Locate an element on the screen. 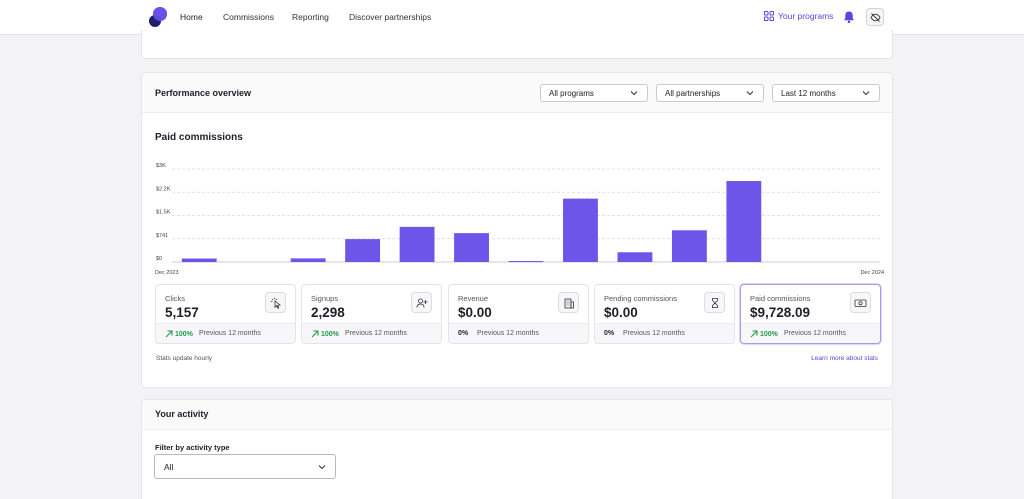  period-select: Last 12 months is located at coordinates (826, 93).